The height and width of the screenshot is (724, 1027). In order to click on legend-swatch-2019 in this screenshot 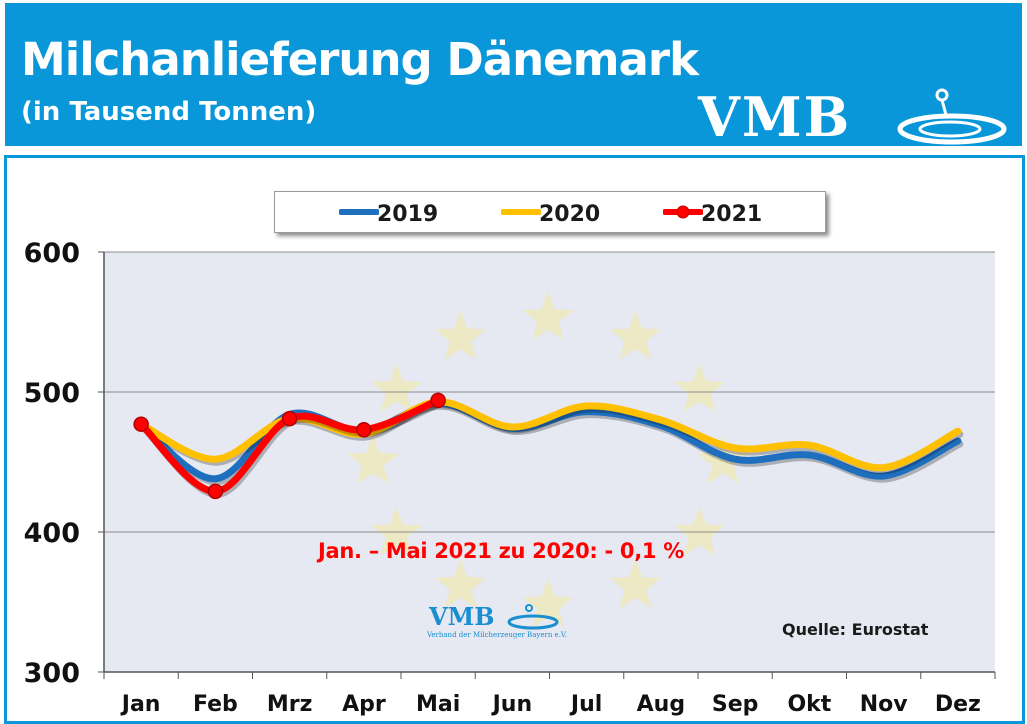, I will do `click(359, 212)`.